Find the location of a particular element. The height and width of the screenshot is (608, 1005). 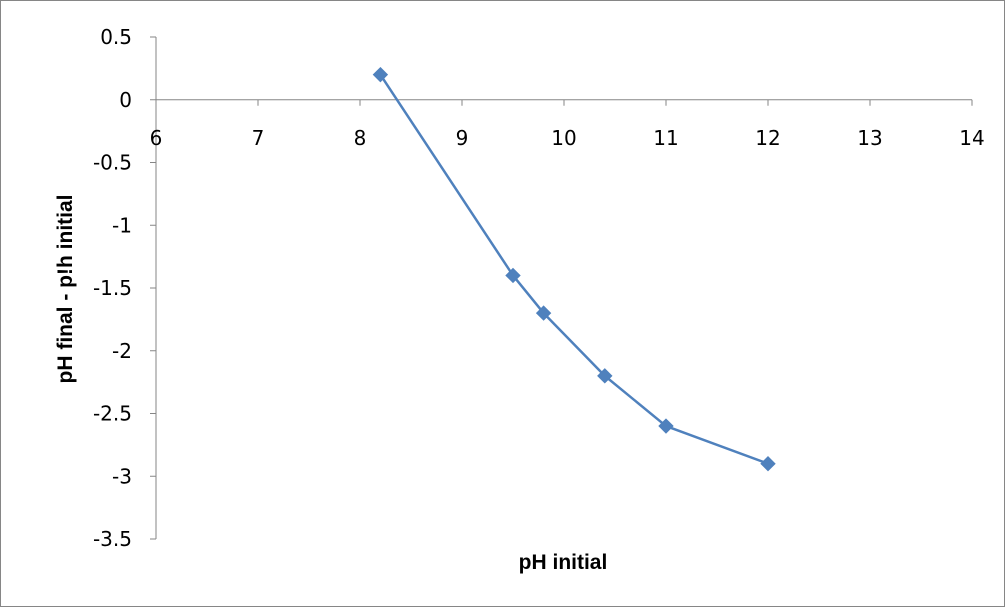

y-tick-label: -0.5 is located at coordinates (112, 163).